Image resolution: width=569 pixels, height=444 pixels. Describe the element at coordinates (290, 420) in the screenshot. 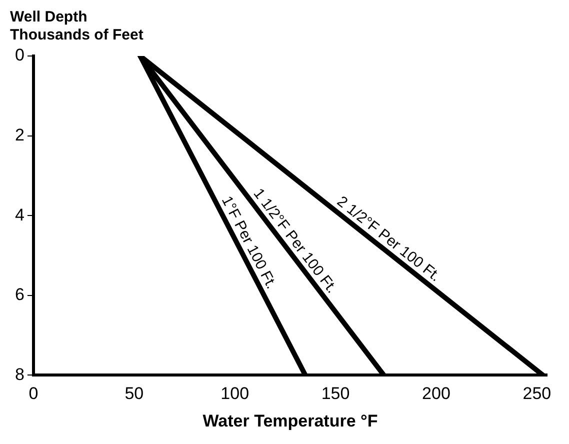

I see `x-axis-title: Water Temperature °F` at that location.